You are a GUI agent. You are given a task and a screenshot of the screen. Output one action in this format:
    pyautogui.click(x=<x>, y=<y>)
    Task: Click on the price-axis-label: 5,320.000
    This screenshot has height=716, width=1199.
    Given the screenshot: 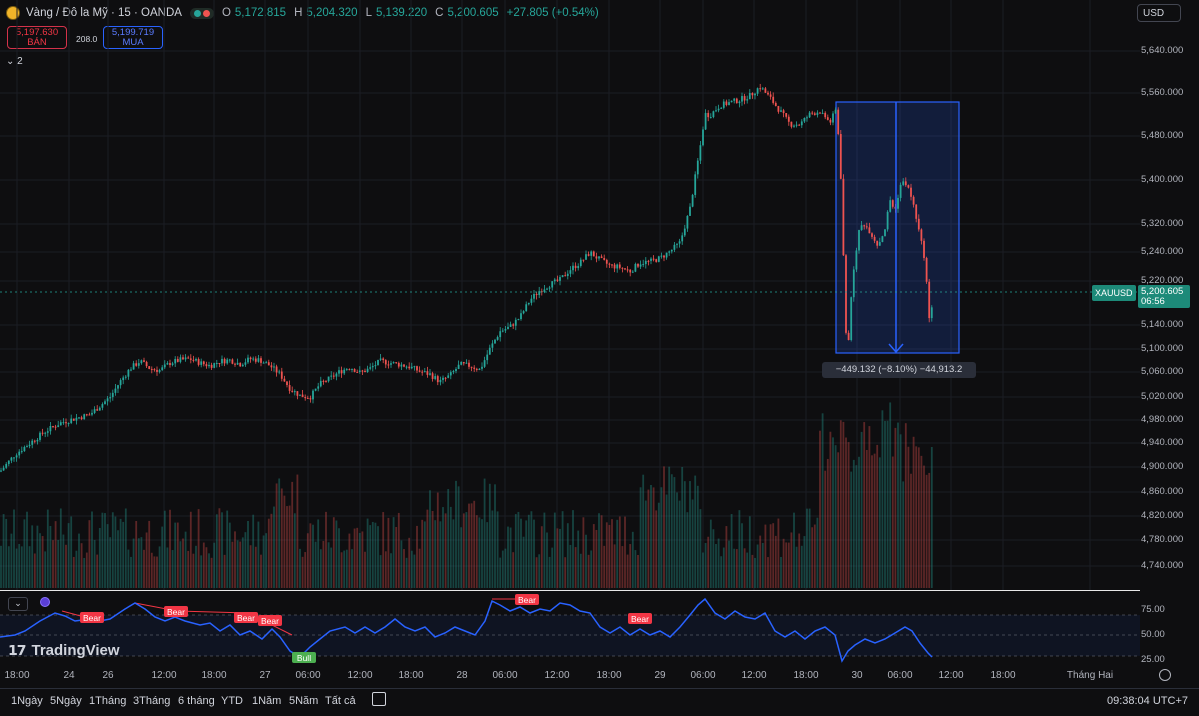 What is the action you would take?
    pyautogui.click(x=1162, y=223)
    